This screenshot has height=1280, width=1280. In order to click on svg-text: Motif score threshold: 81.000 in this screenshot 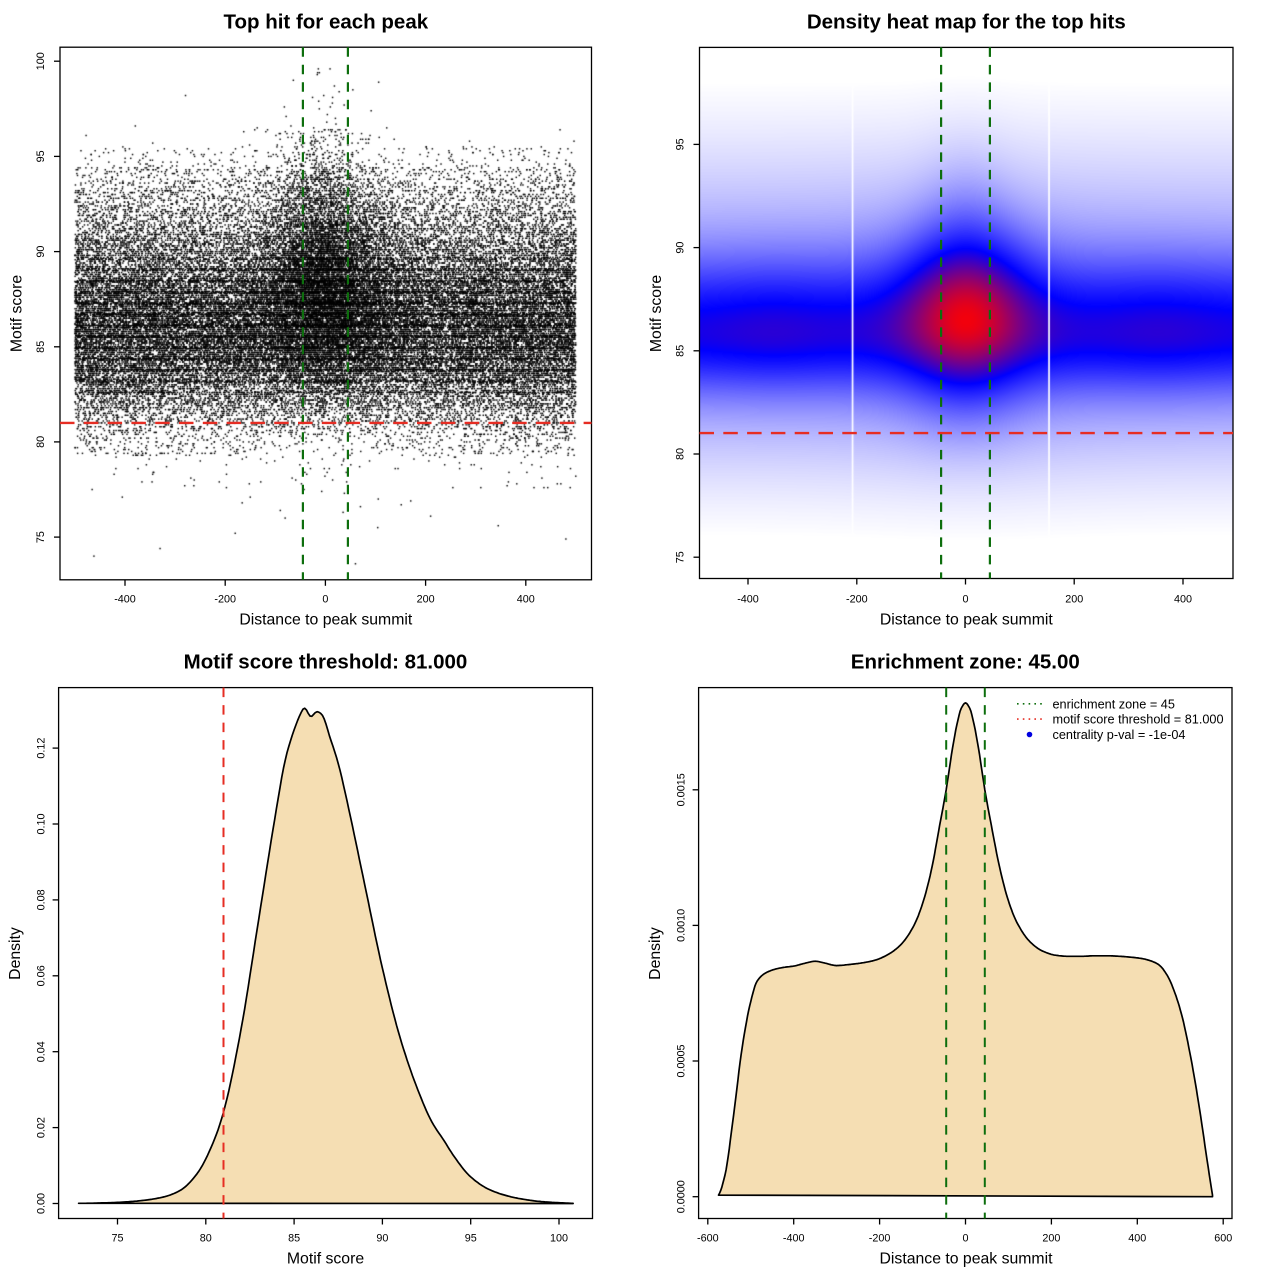, I will do `click(326, 662)`.